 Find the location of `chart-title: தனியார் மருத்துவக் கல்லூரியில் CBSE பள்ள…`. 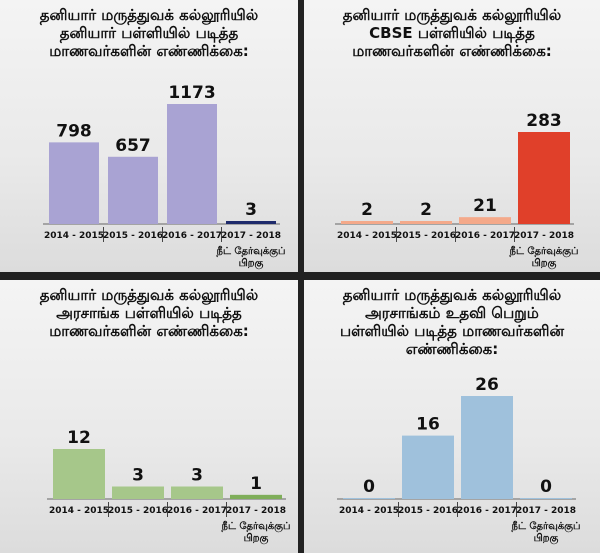

chart-title: தனியார் மருத்துவக் கல்லூரியில் CBSE பள்ள… is located at coordinates (452, 33).